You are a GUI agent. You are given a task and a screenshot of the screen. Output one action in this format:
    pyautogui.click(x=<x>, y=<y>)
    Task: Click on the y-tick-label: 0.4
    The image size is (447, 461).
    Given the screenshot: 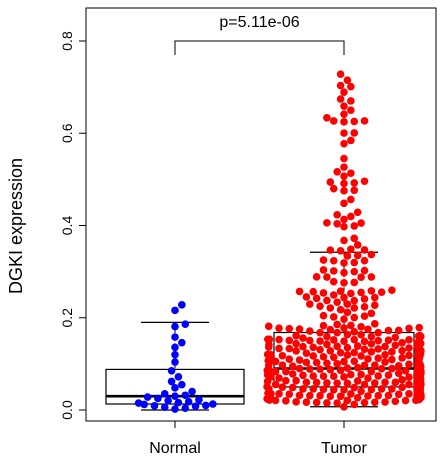 What is the action you would take?
    pyautogui.click(x=67, y=226)
    